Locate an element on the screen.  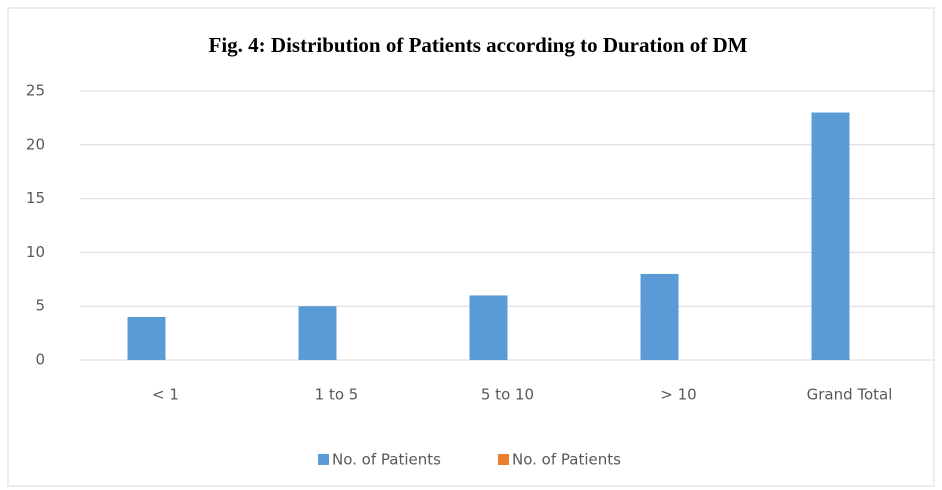
x-tick-label: < 1 is located at coordinates (165, 395).